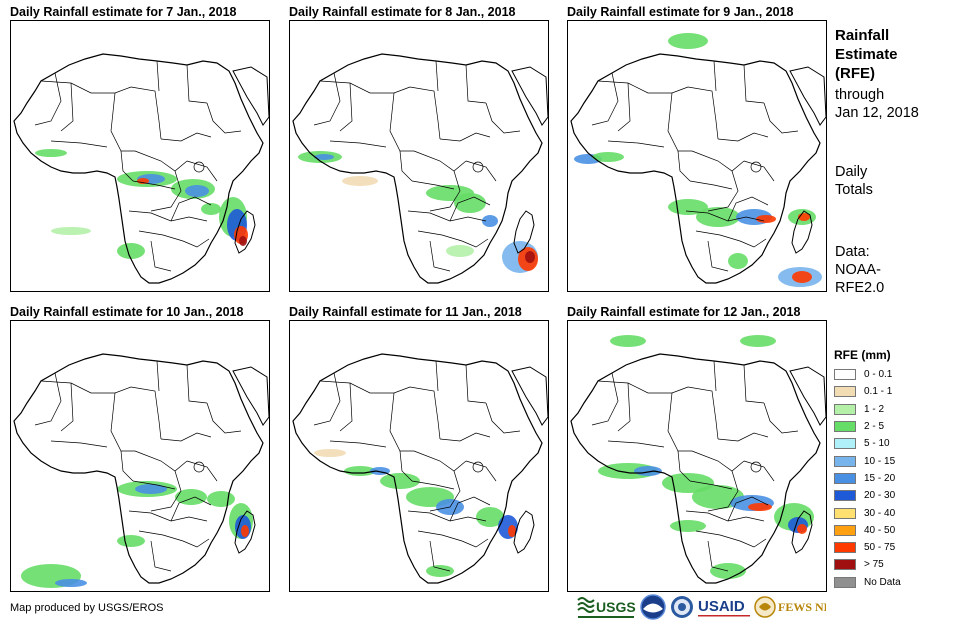 This screenshot has width=967, height=626. What do you see at coordinates (606, 607) in the screenshot?
I see `usgs-logo: USGS` at bounding box center [606, 607].